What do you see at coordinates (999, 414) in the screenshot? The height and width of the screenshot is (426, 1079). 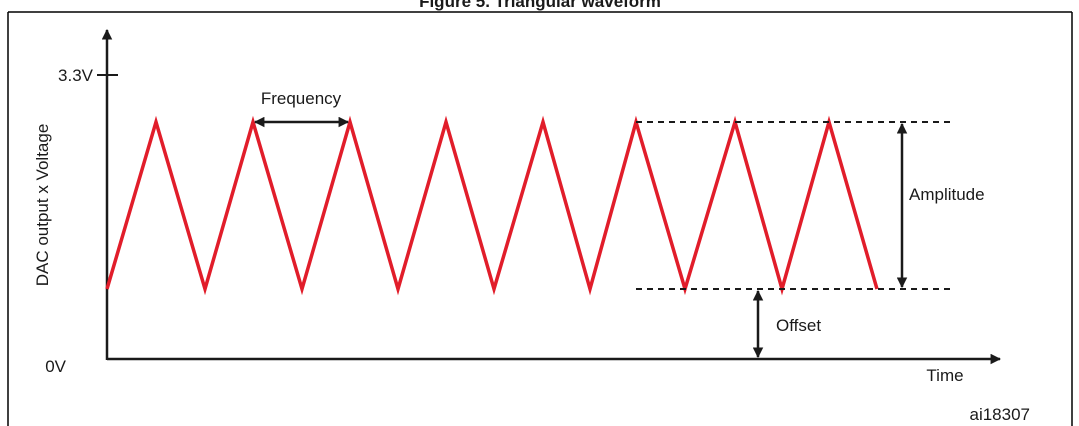 I see `figure-id: ai18307` at bounding box center [999, 414].